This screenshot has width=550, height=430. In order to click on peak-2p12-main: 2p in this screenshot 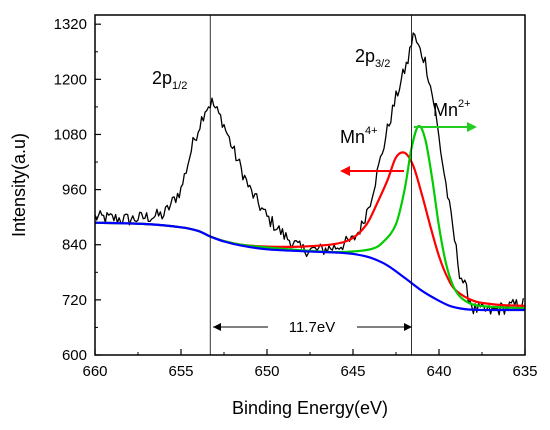, I will do `click(162, 78)`.